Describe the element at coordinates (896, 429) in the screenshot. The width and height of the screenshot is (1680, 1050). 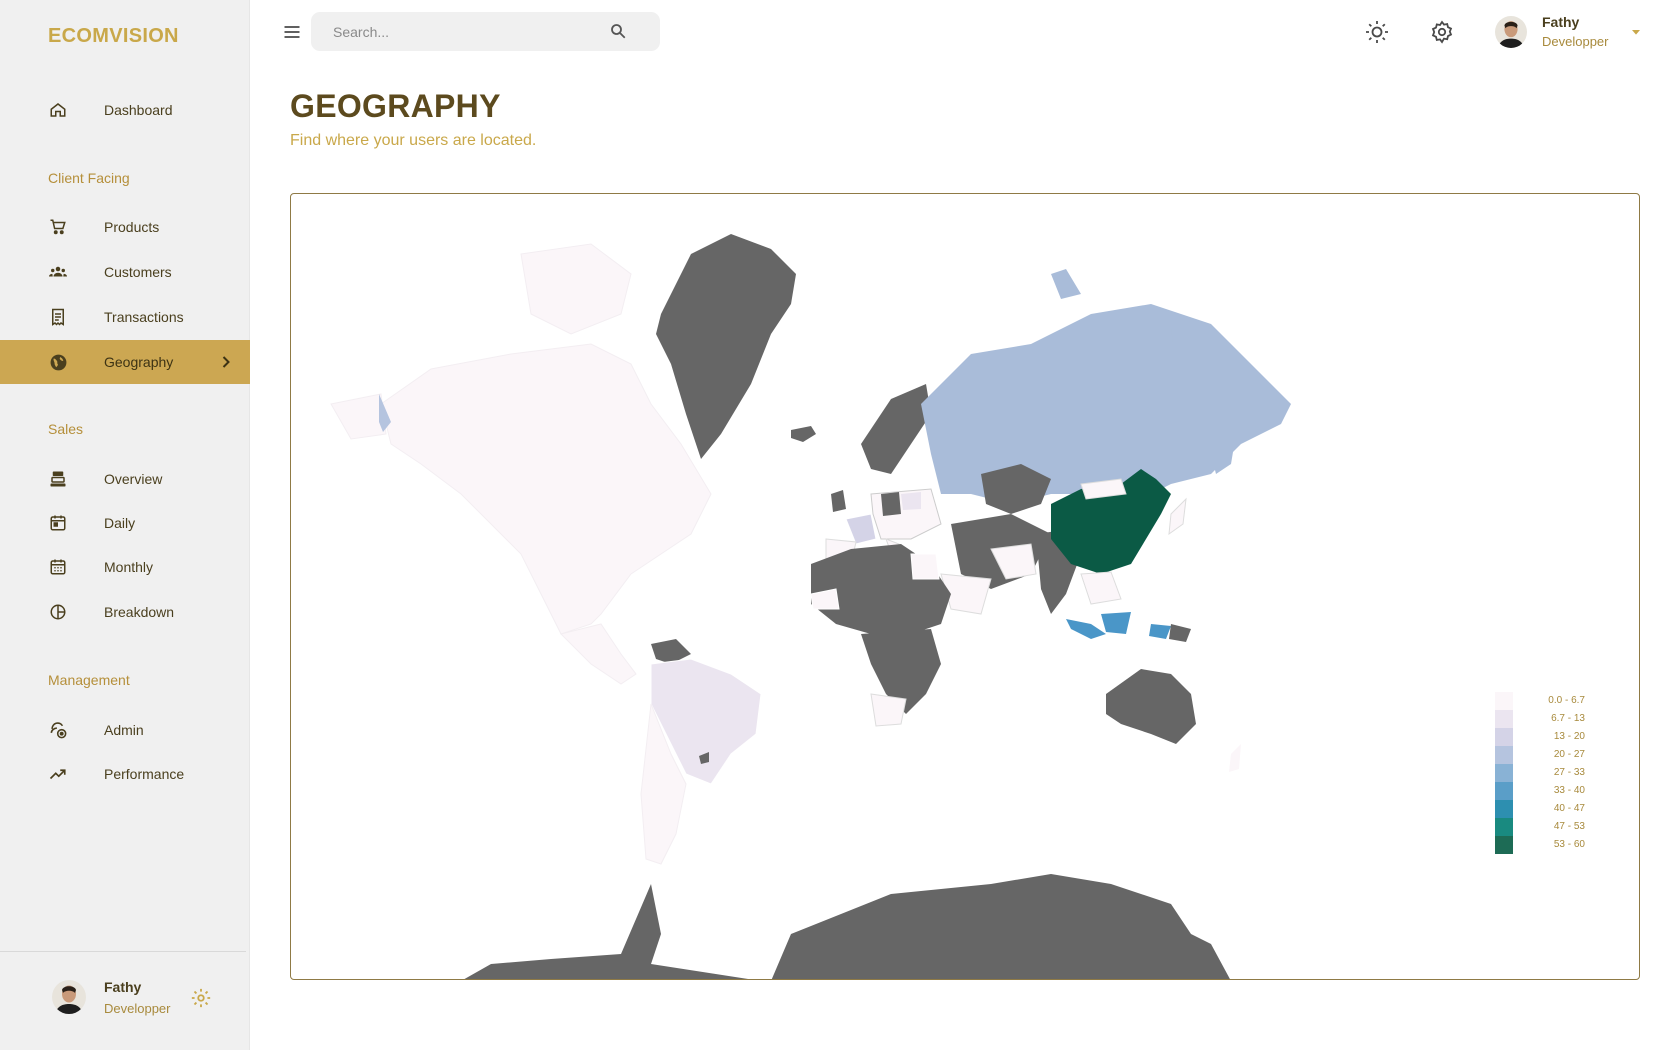
I see `country-scandinavia` at that location.